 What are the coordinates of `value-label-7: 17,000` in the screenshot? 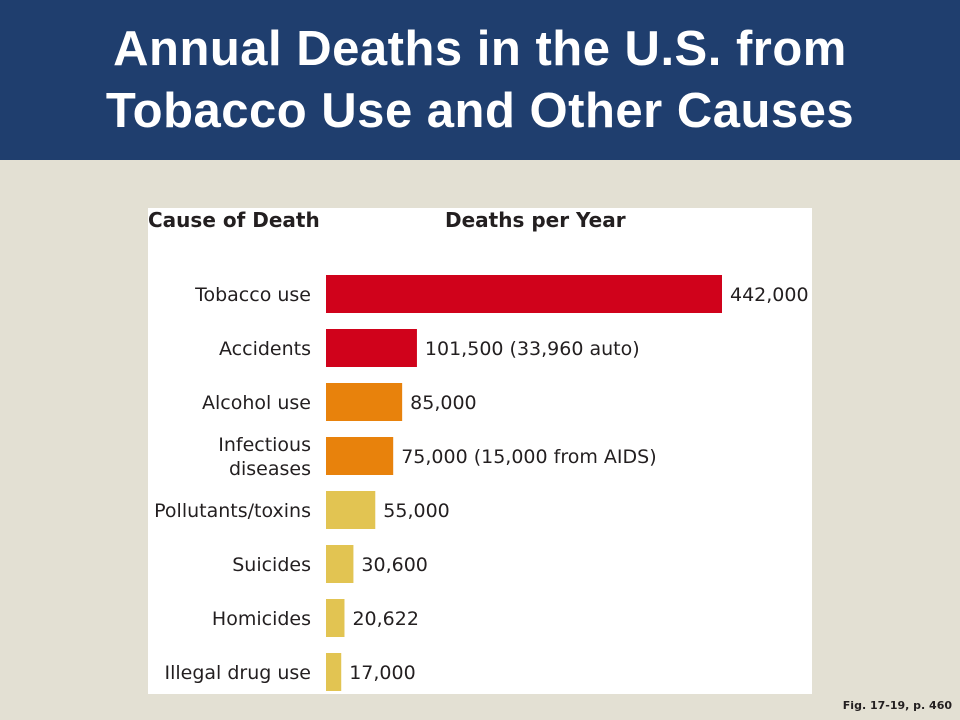 It's located at (382, 673).